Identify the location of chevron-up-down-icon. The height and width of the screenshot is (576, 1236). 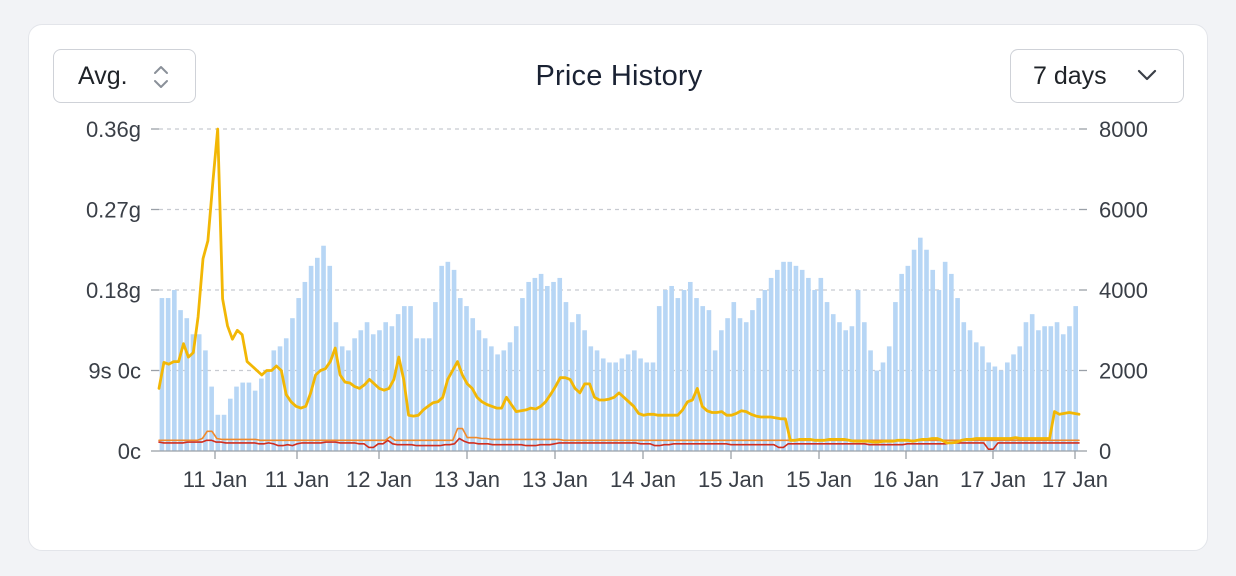
(161, 77).